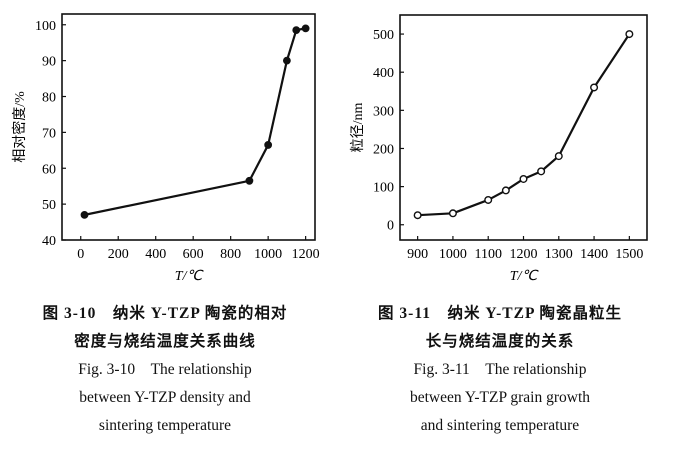  I want to click on y-axis-label: 相对密度/%, so click(19, 127).